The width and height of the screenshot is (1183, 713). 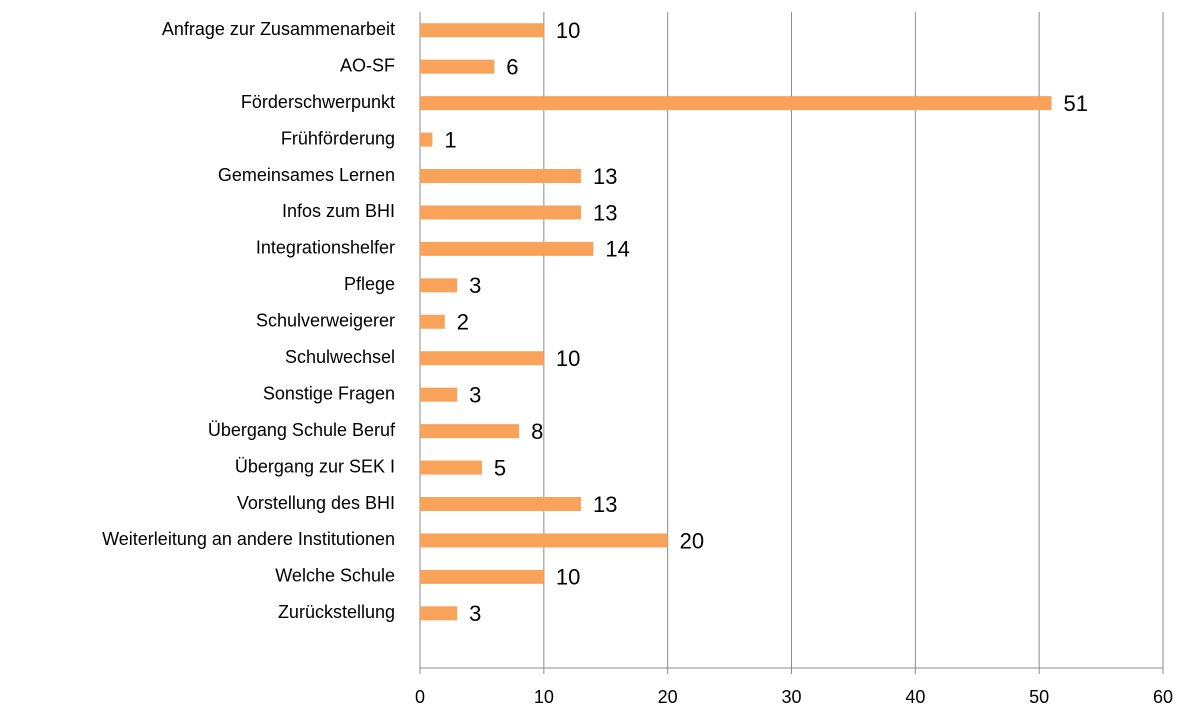 What do you see at coordinates (340, 357) in the screenshot?
I see `y-tick-label: Schulwechsel` at bounding box center [340, 357].